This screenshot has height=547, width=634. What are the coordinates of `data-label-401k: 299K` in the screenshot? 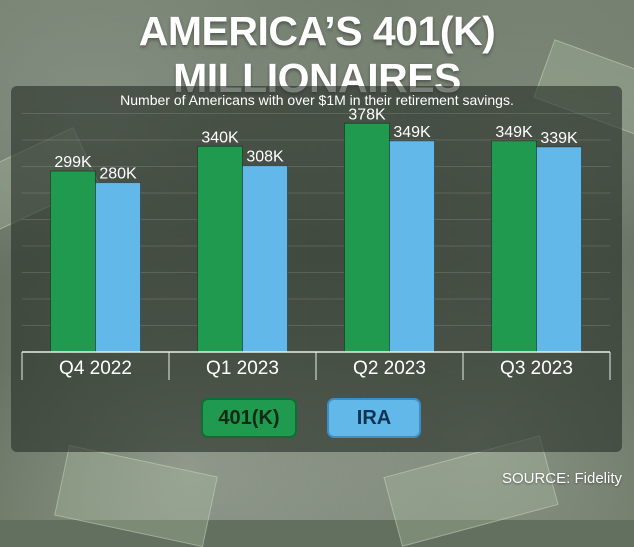 It's located at (73, 162).